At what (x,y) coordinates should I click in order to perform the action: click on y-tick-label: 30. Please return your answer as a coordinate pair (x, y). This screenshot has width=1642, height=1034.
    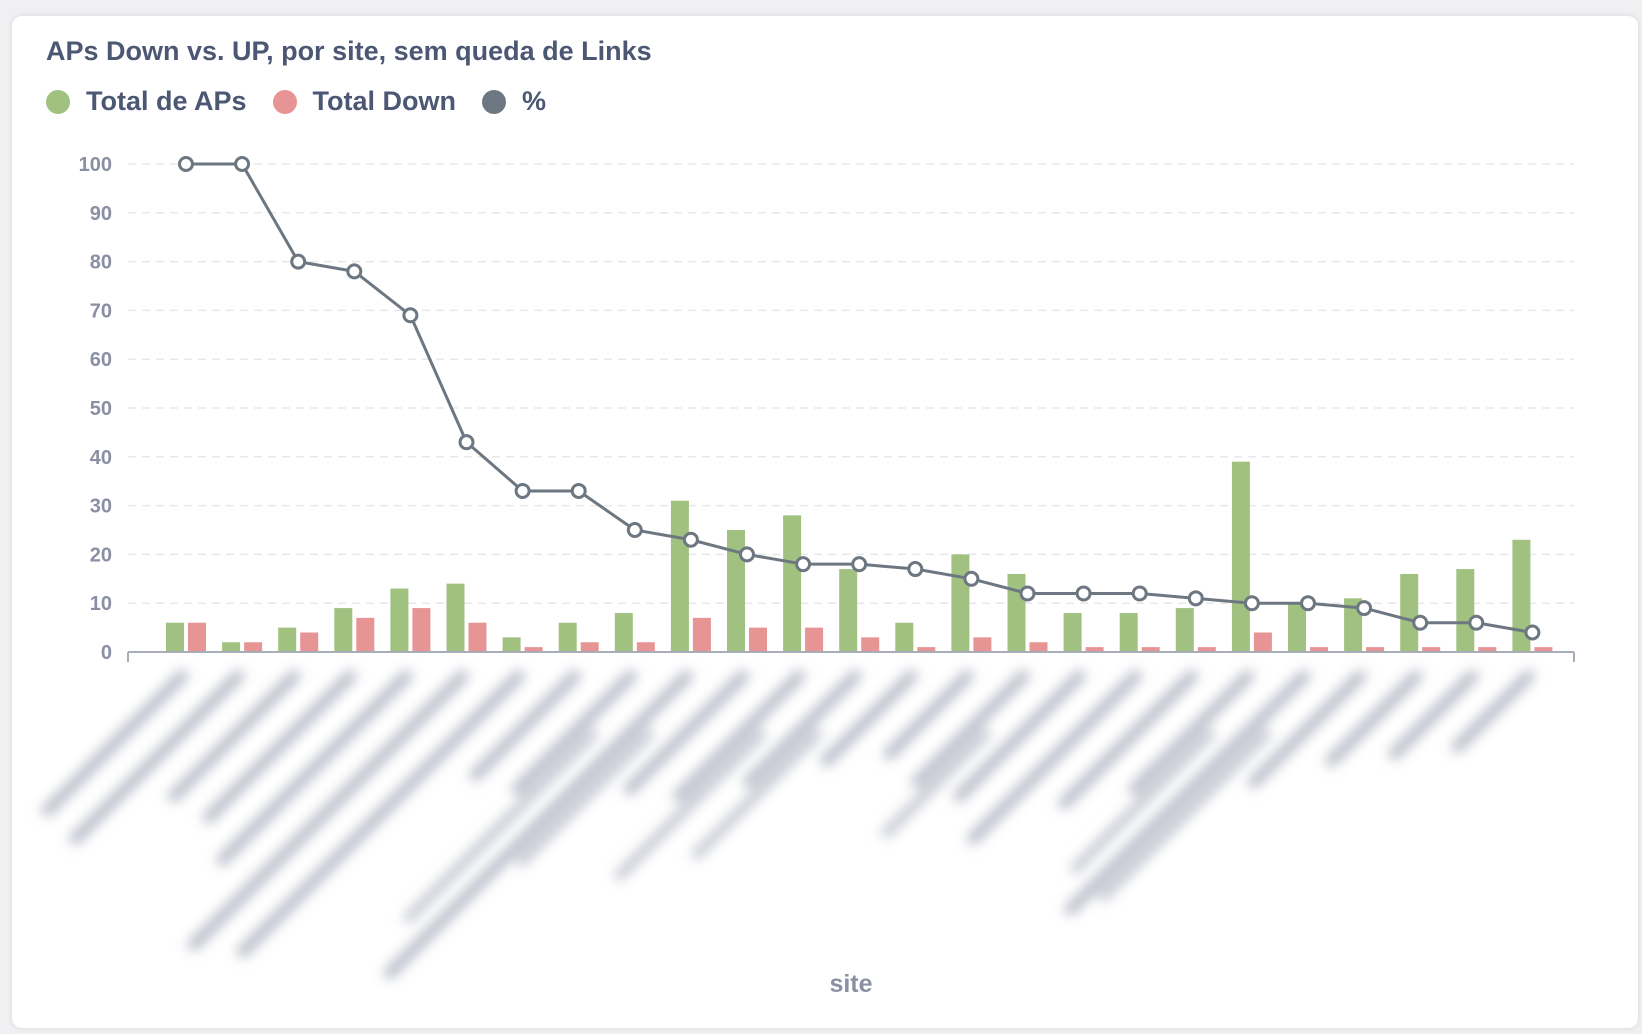
    Looking at the image, I should click on (101, 507).